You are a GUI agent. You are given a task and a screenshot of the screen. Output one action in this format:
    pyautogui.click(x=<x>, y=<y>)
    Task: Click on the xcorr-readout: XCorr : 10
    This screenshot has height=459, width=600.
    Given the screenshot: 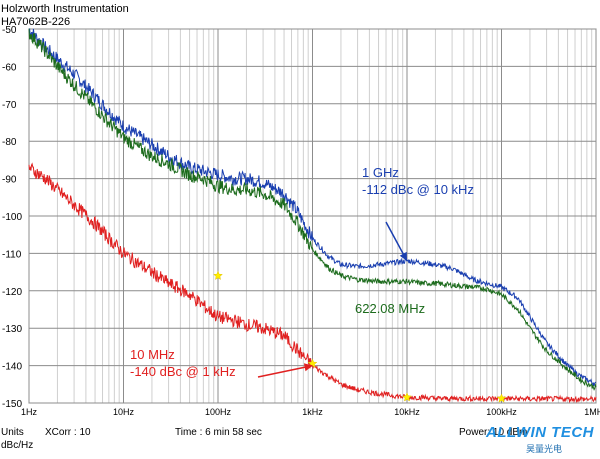 What is the action you would take?
    pyautogui.click(x=68, y=432)
    